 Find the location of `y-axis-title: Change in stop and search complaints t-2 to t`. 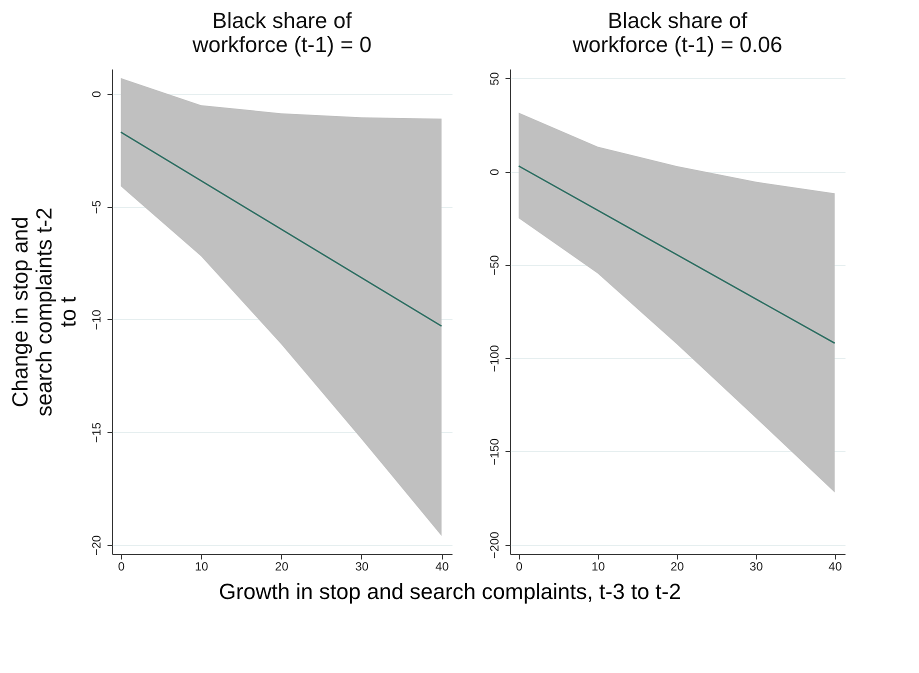

y-axis-title: Change in stop and search complaints t-2 to t is located at coordinates (44, 312).